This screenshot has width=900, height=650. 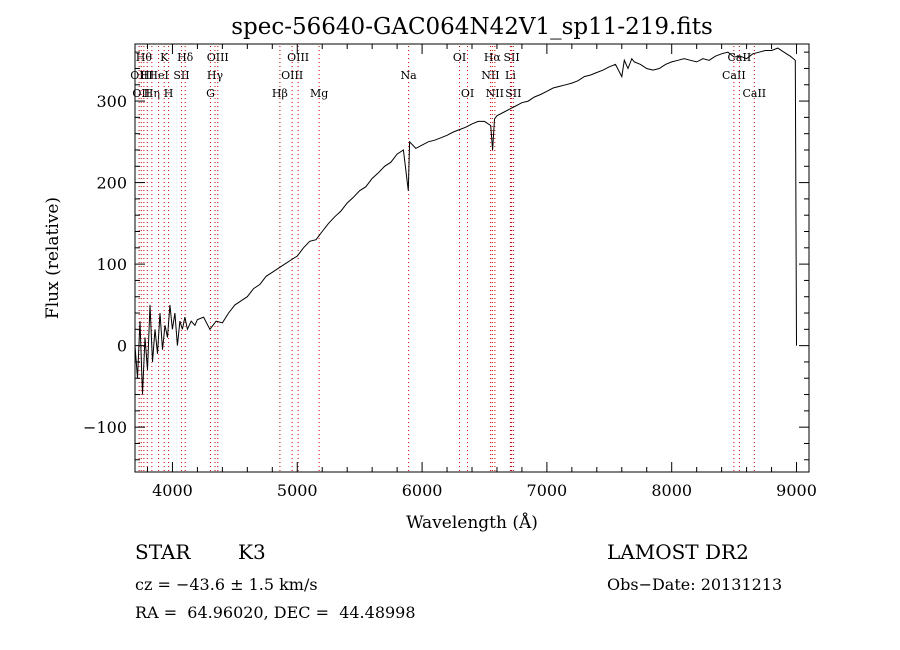 I want to click on chart-title: spec-56640-GAC064N42V1_sp11-219.fits, so click(x=472, y=27).